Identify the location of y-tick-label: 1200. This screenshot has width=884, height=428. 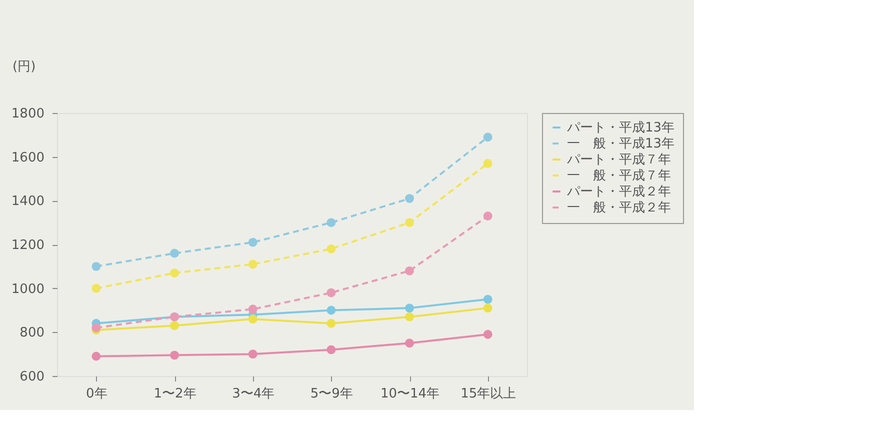
(27, 245).